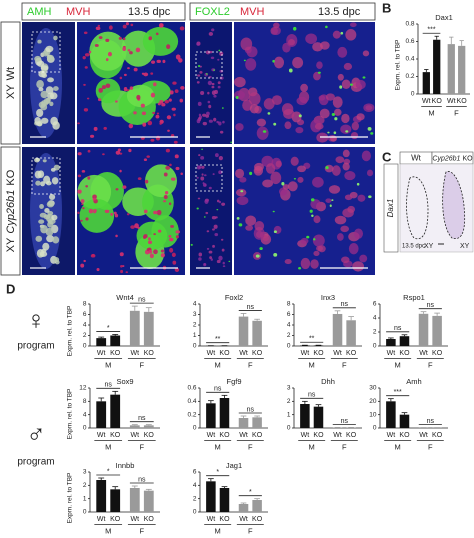 The image size is (474, 538). Describe the element at coordinates (289, 314) in the screenshot. I see `y-tick-label: 6` at that location.